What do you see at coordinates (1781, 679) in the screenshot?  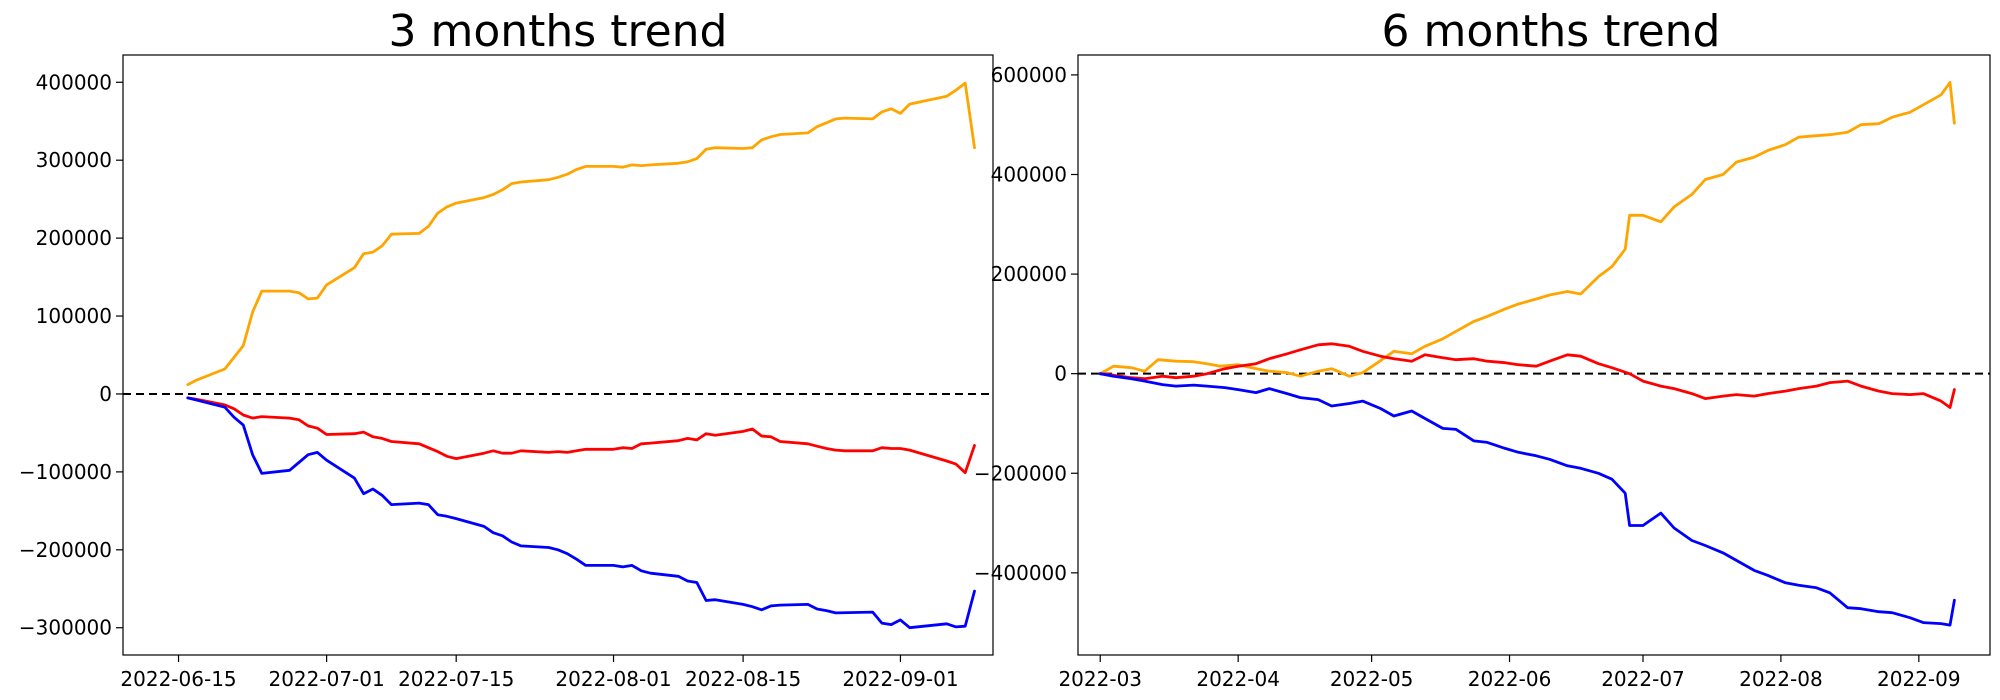 I see `x-tick-label: 2022-08` at bounding box center [1781, 679].